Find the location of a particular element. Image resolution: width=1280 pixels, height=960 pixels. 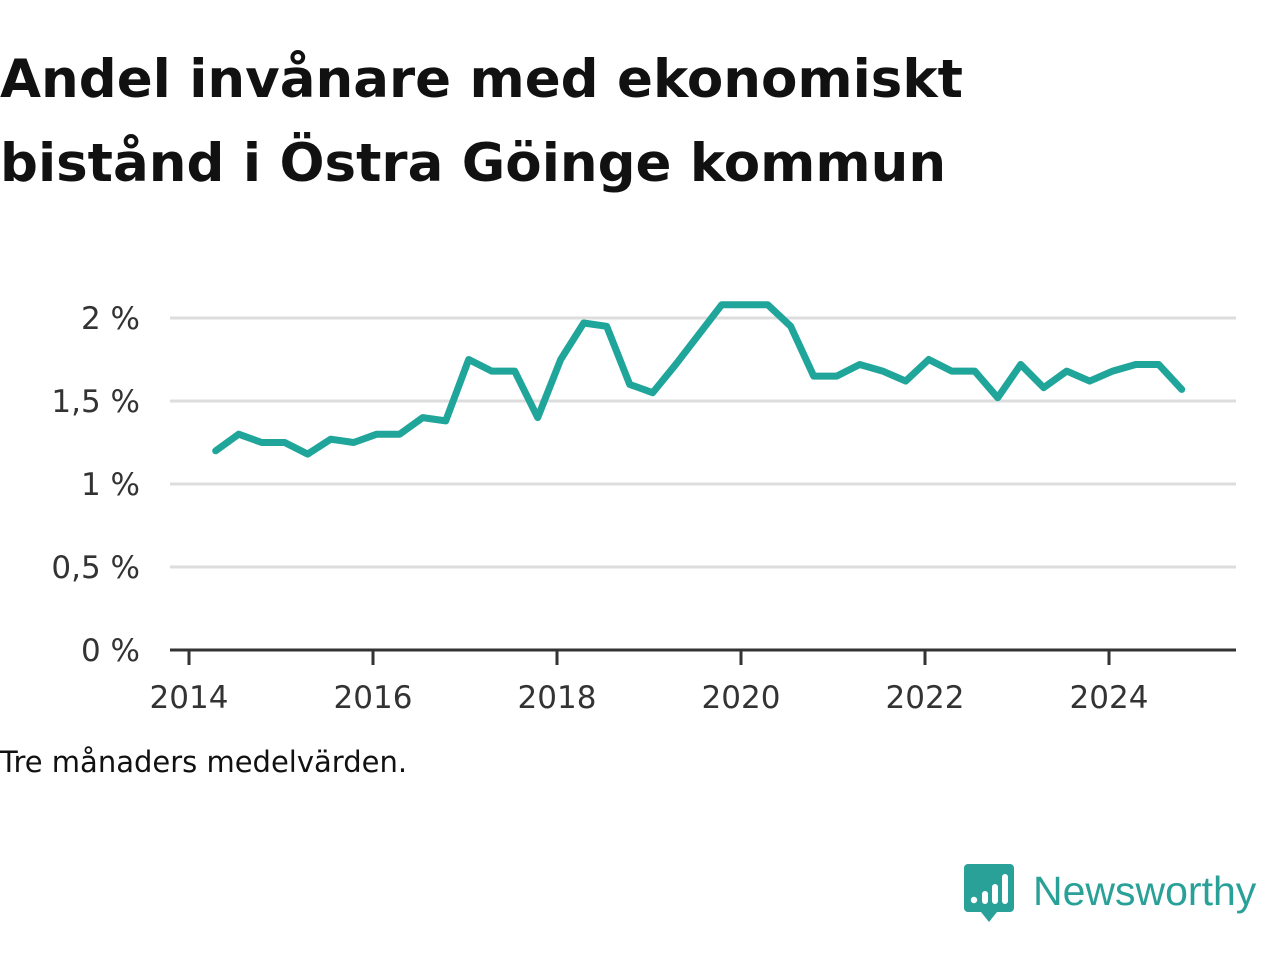

y-tick-label: 2 % is located at coordinates (110, 319).